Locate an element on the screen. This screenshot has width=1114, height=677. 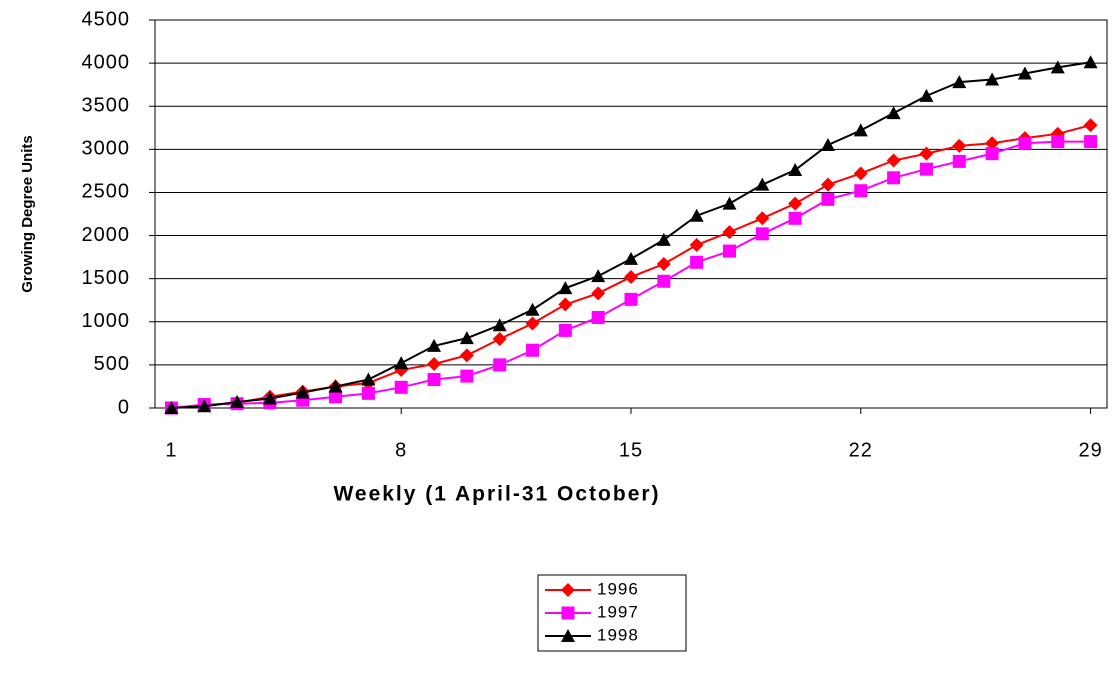
x-tick-label: 29 is located at coordinates (1090, 450).